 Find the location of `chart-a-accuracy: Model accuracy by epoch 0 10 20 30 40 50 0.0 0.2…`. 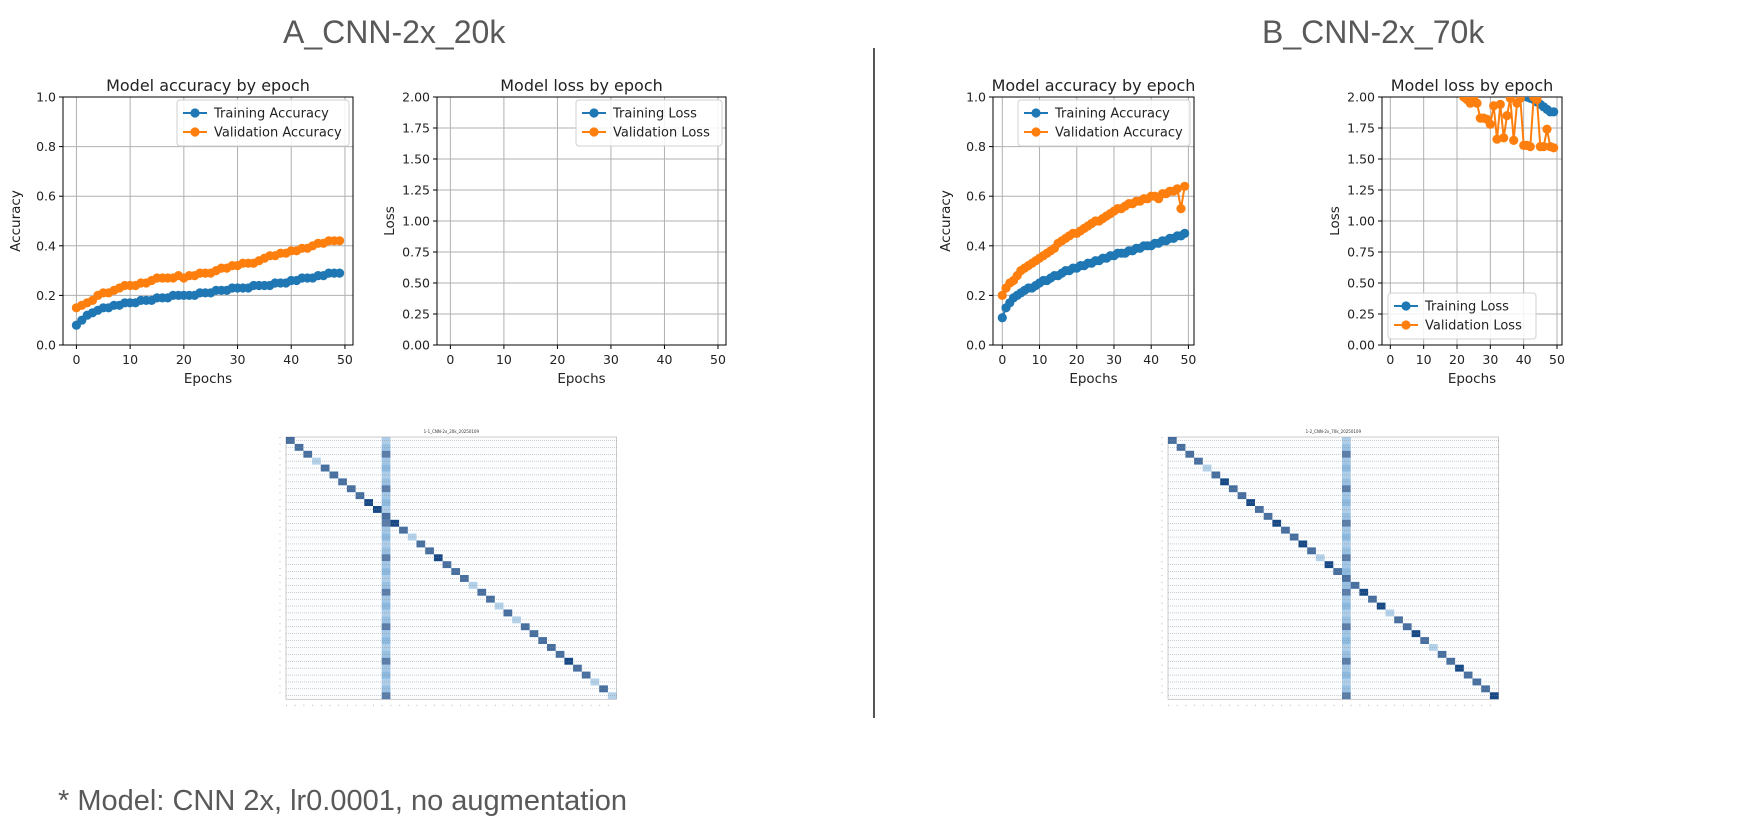

chart-a-accuracy: Model accuracy by epoch 0 10 20 30 40 50 0.0 0.2… is located at coordinates (181, 231).